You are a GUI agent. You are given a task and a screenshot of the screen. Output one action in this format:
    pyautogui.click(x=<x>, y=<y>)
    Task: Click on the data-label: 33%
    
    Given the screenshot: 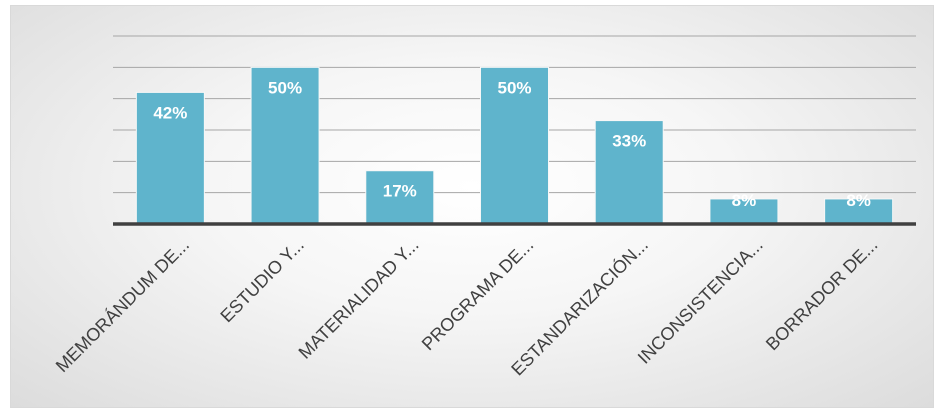 What is the action you would take?
    pyautogui.click(x=629, y=141)
    